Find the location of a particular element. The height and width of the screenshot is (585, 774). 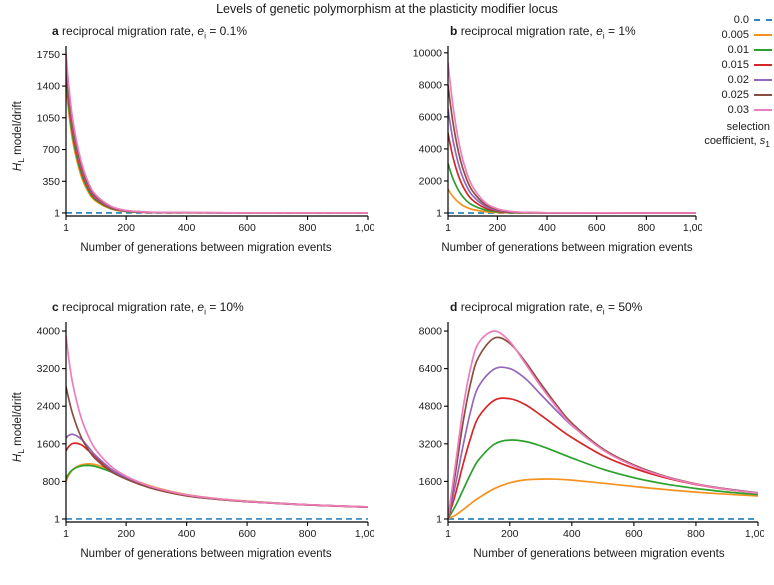

panel-b-title: b reciprocal migration rate, ei = 1% is located at coordinates (543, 32).